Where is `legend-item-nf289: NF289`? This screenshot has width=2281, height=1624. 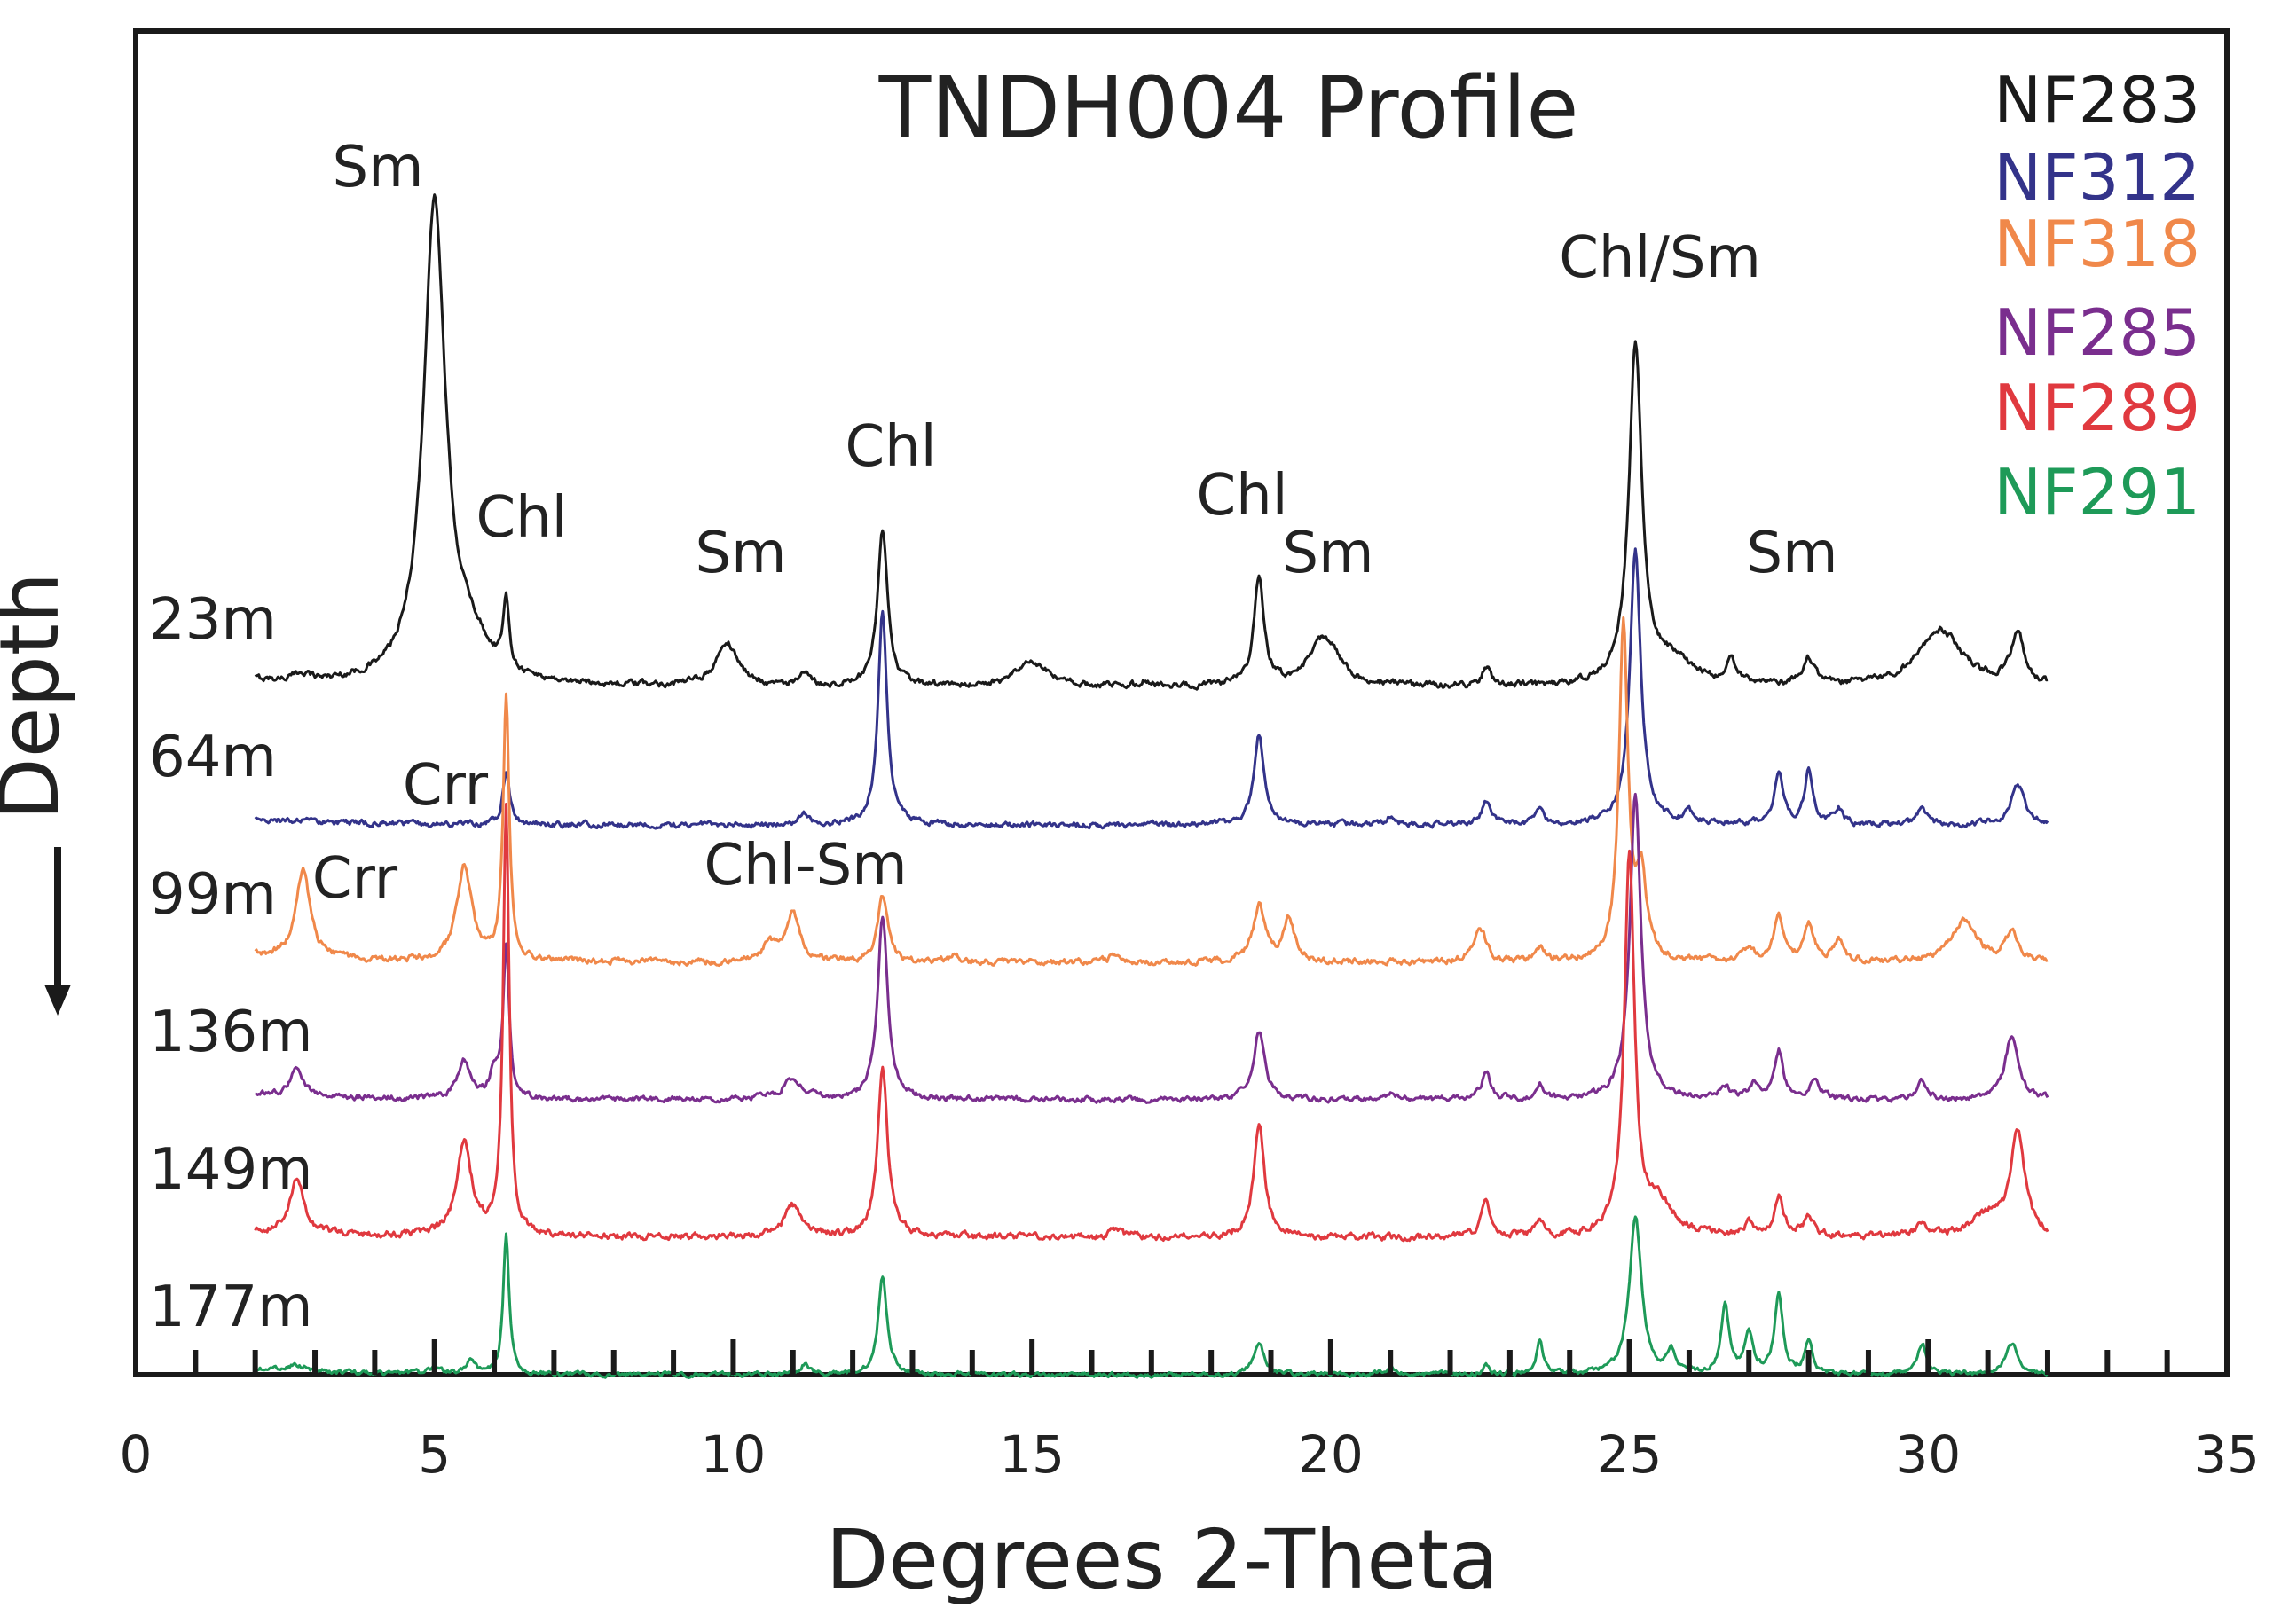 legend-item-nf289: NF289 is located at coordinates (2097, 408).